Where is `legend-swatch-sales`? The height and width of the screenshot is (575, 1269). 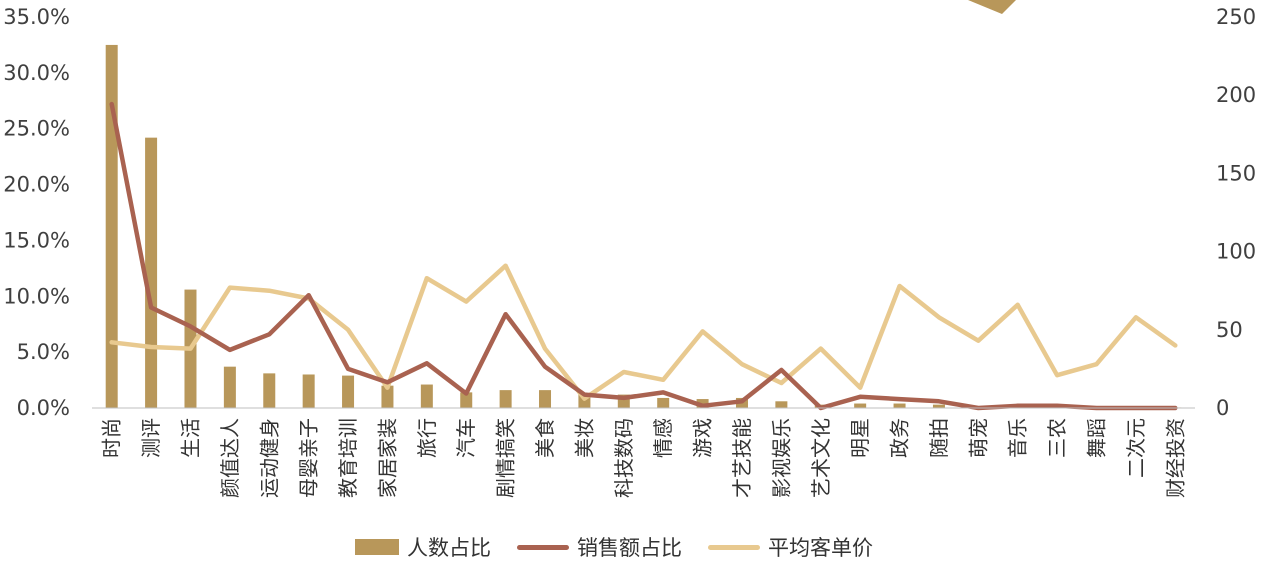
legend-swatch-sales is located at coordinates (543, 547).